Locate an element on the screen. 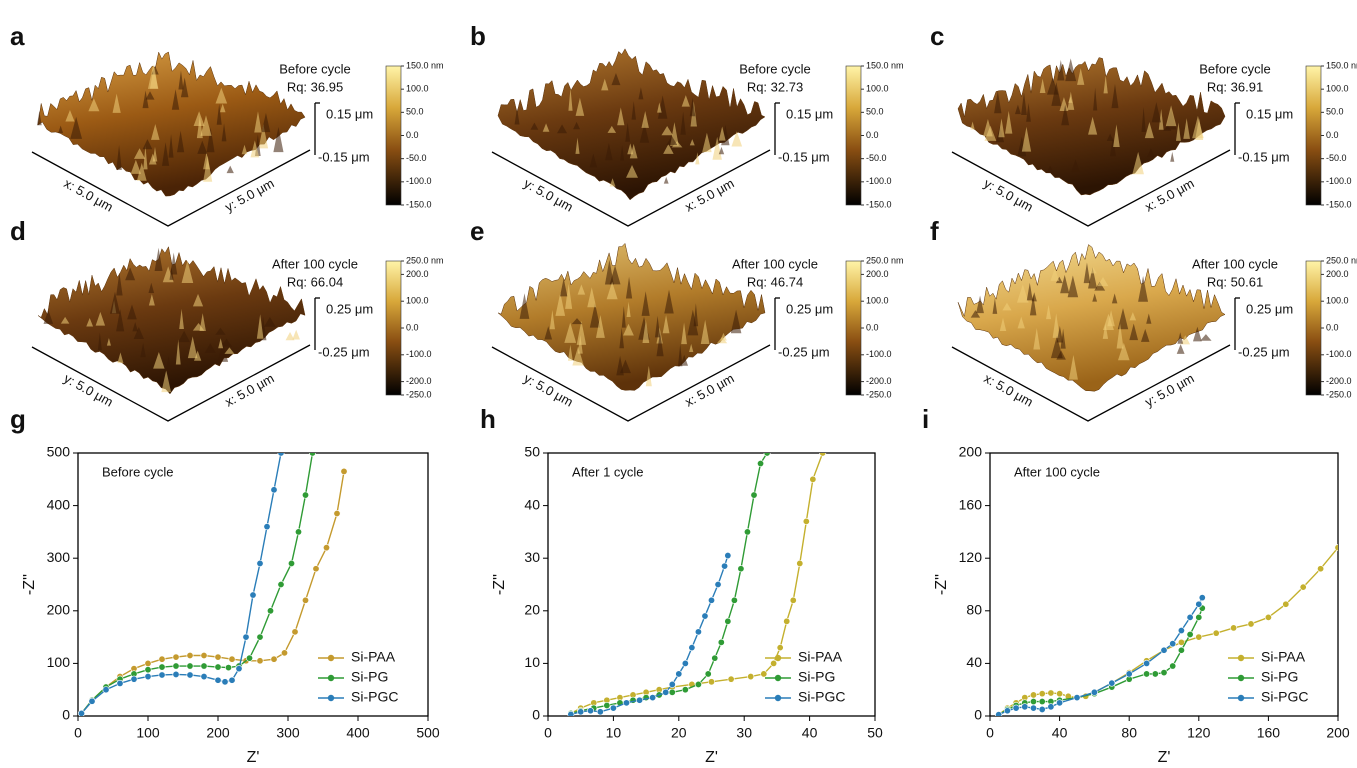 The height and width of the screenshot is (768, 1357). colorbar-label: -50.0 is located at coordinates (876, 158).